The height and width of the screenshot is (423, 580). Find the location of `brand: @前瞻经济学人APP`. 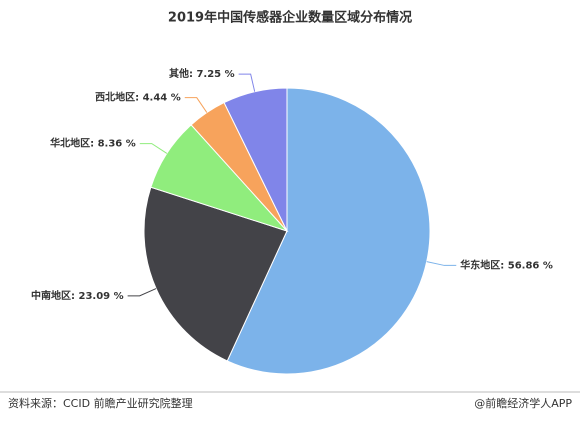

brand: @前瞻经济学人APP is located at coordinates (523, 403).